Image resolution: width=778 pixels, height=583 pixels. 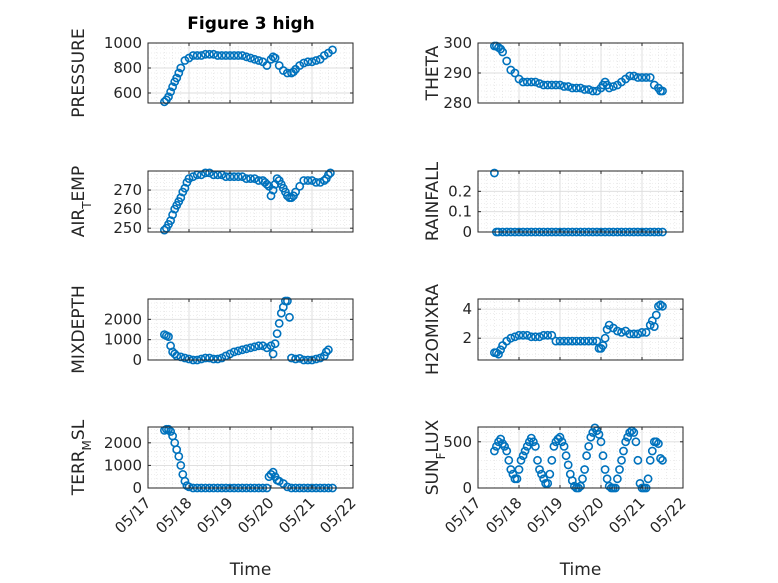 What do you see at coordinates (626, 515) in the screenshot?
I see `x-tick-label: 05/21` at bounding box center [626, 515].